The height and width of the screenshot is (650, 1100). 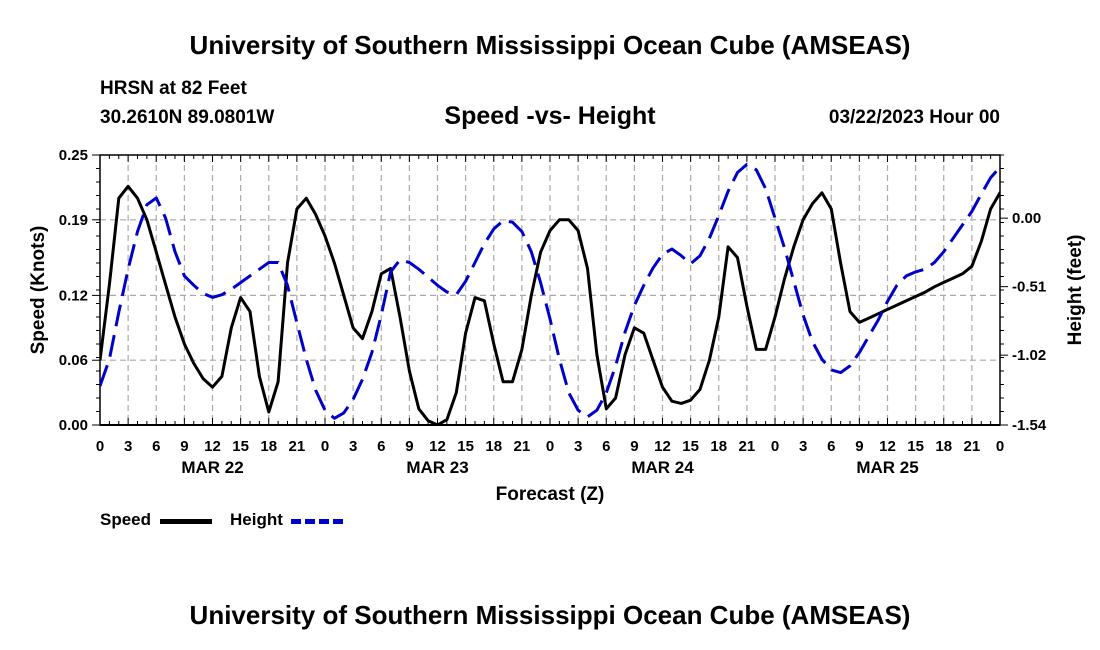 I want to click on day-label: MAR 24, so click(x=662, y=467).